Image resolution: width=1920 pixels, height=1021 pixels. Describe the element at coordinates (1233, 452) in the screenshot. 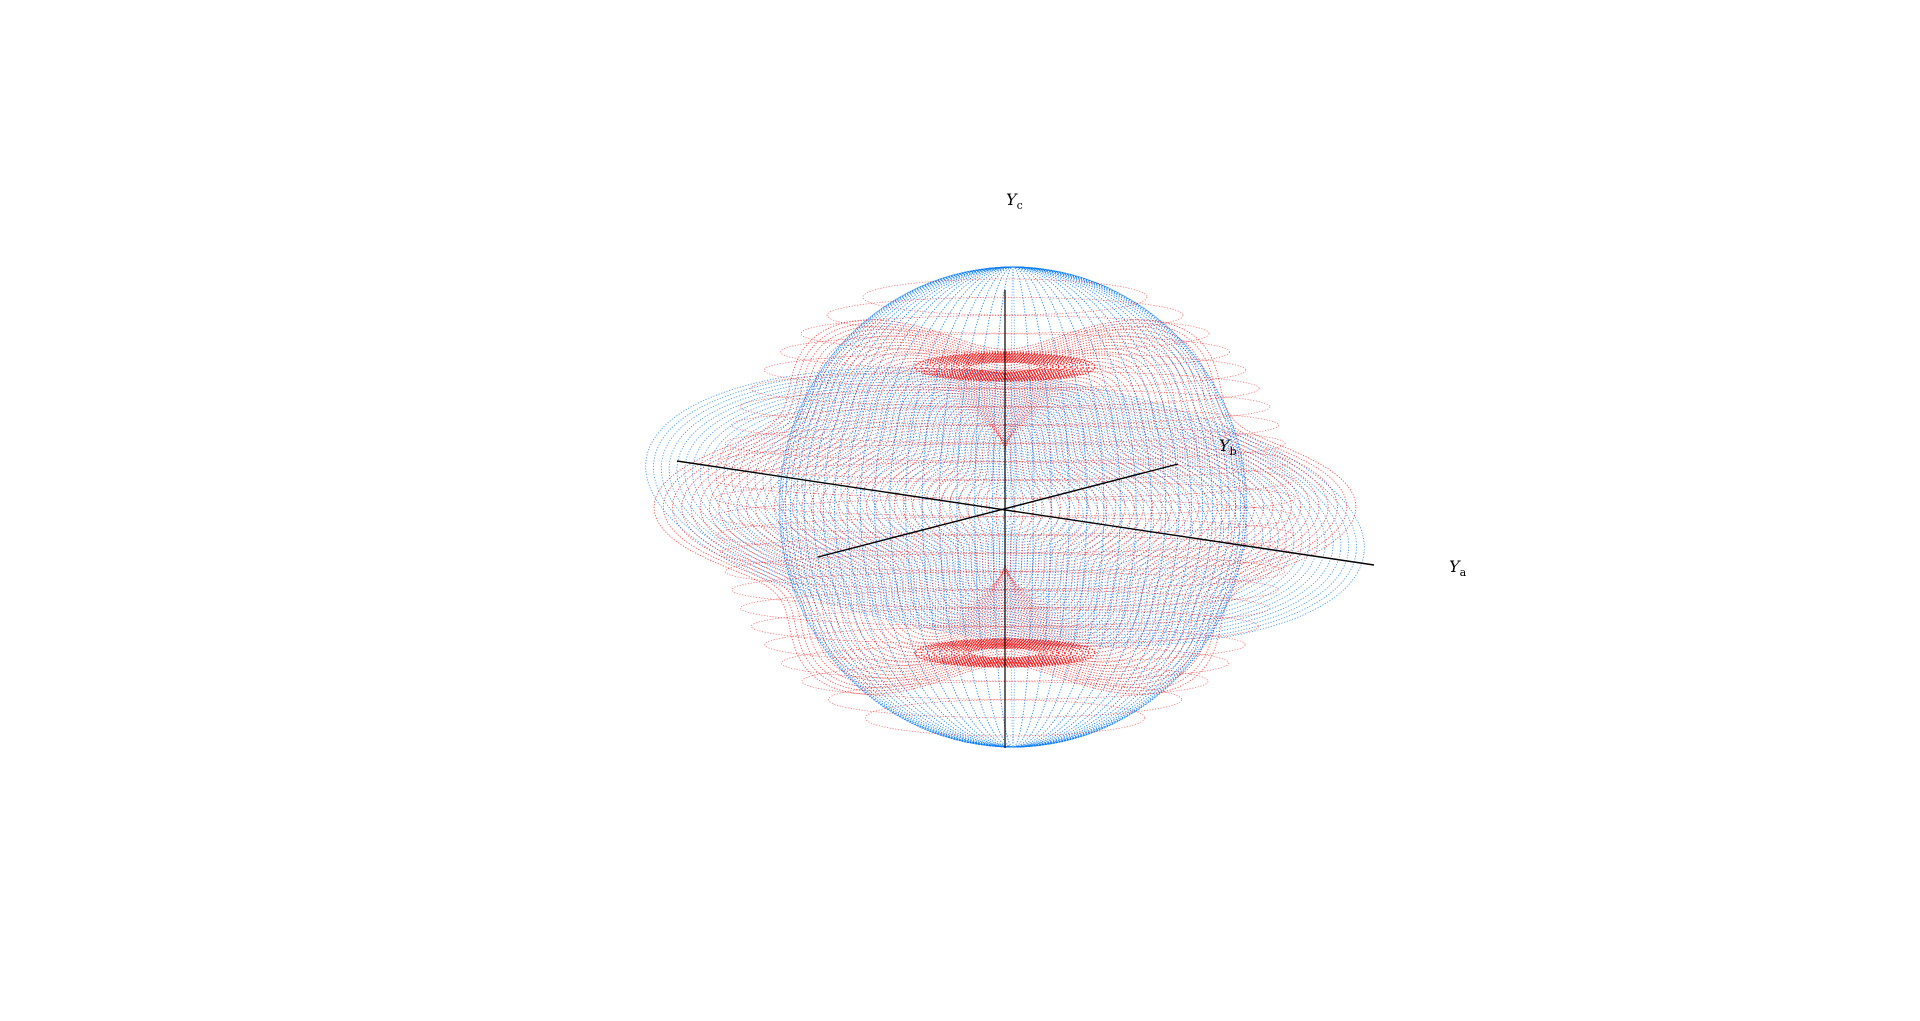

I see `axis-subscript: b` at that location.